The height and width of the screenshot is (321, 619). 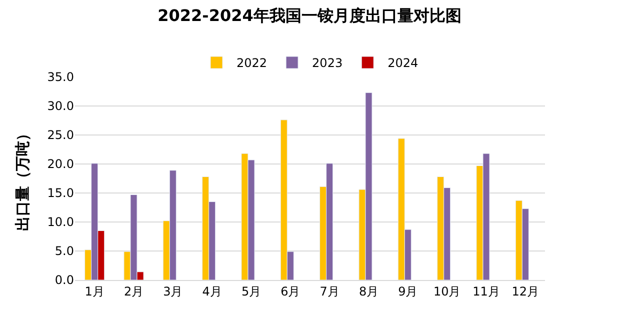 I want to click on y-tick-label: 30.0, so click(x=60, y=106).